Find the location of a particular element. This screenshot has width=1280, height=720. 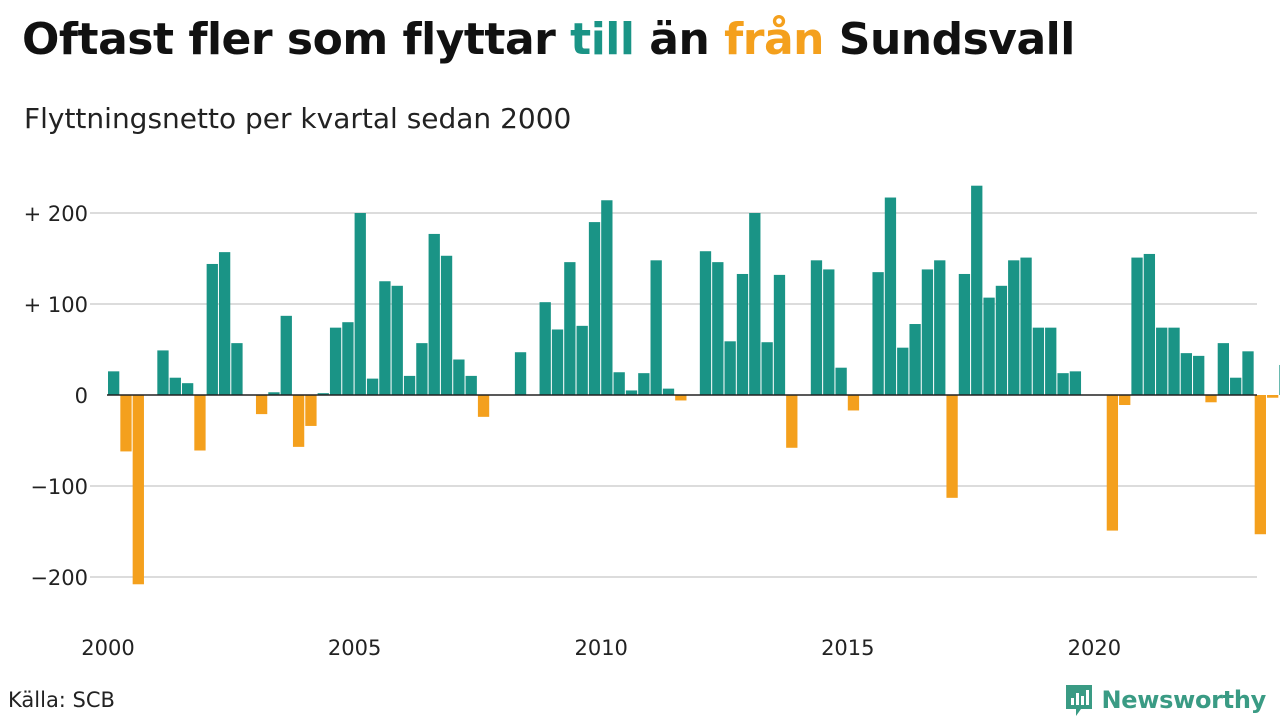

source-note: Källa: SCB is located at coordinates (61, 700).